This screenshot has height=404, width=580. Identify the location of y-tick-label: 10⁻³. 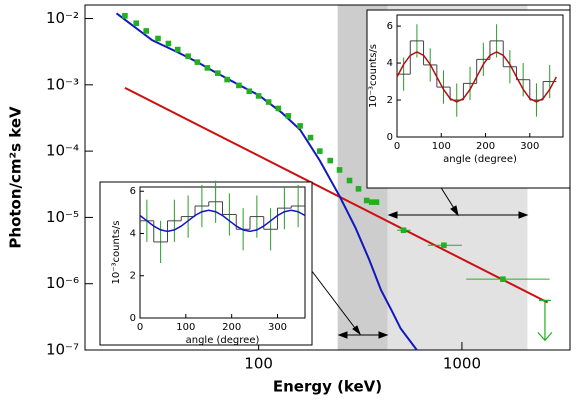
(62, 84).